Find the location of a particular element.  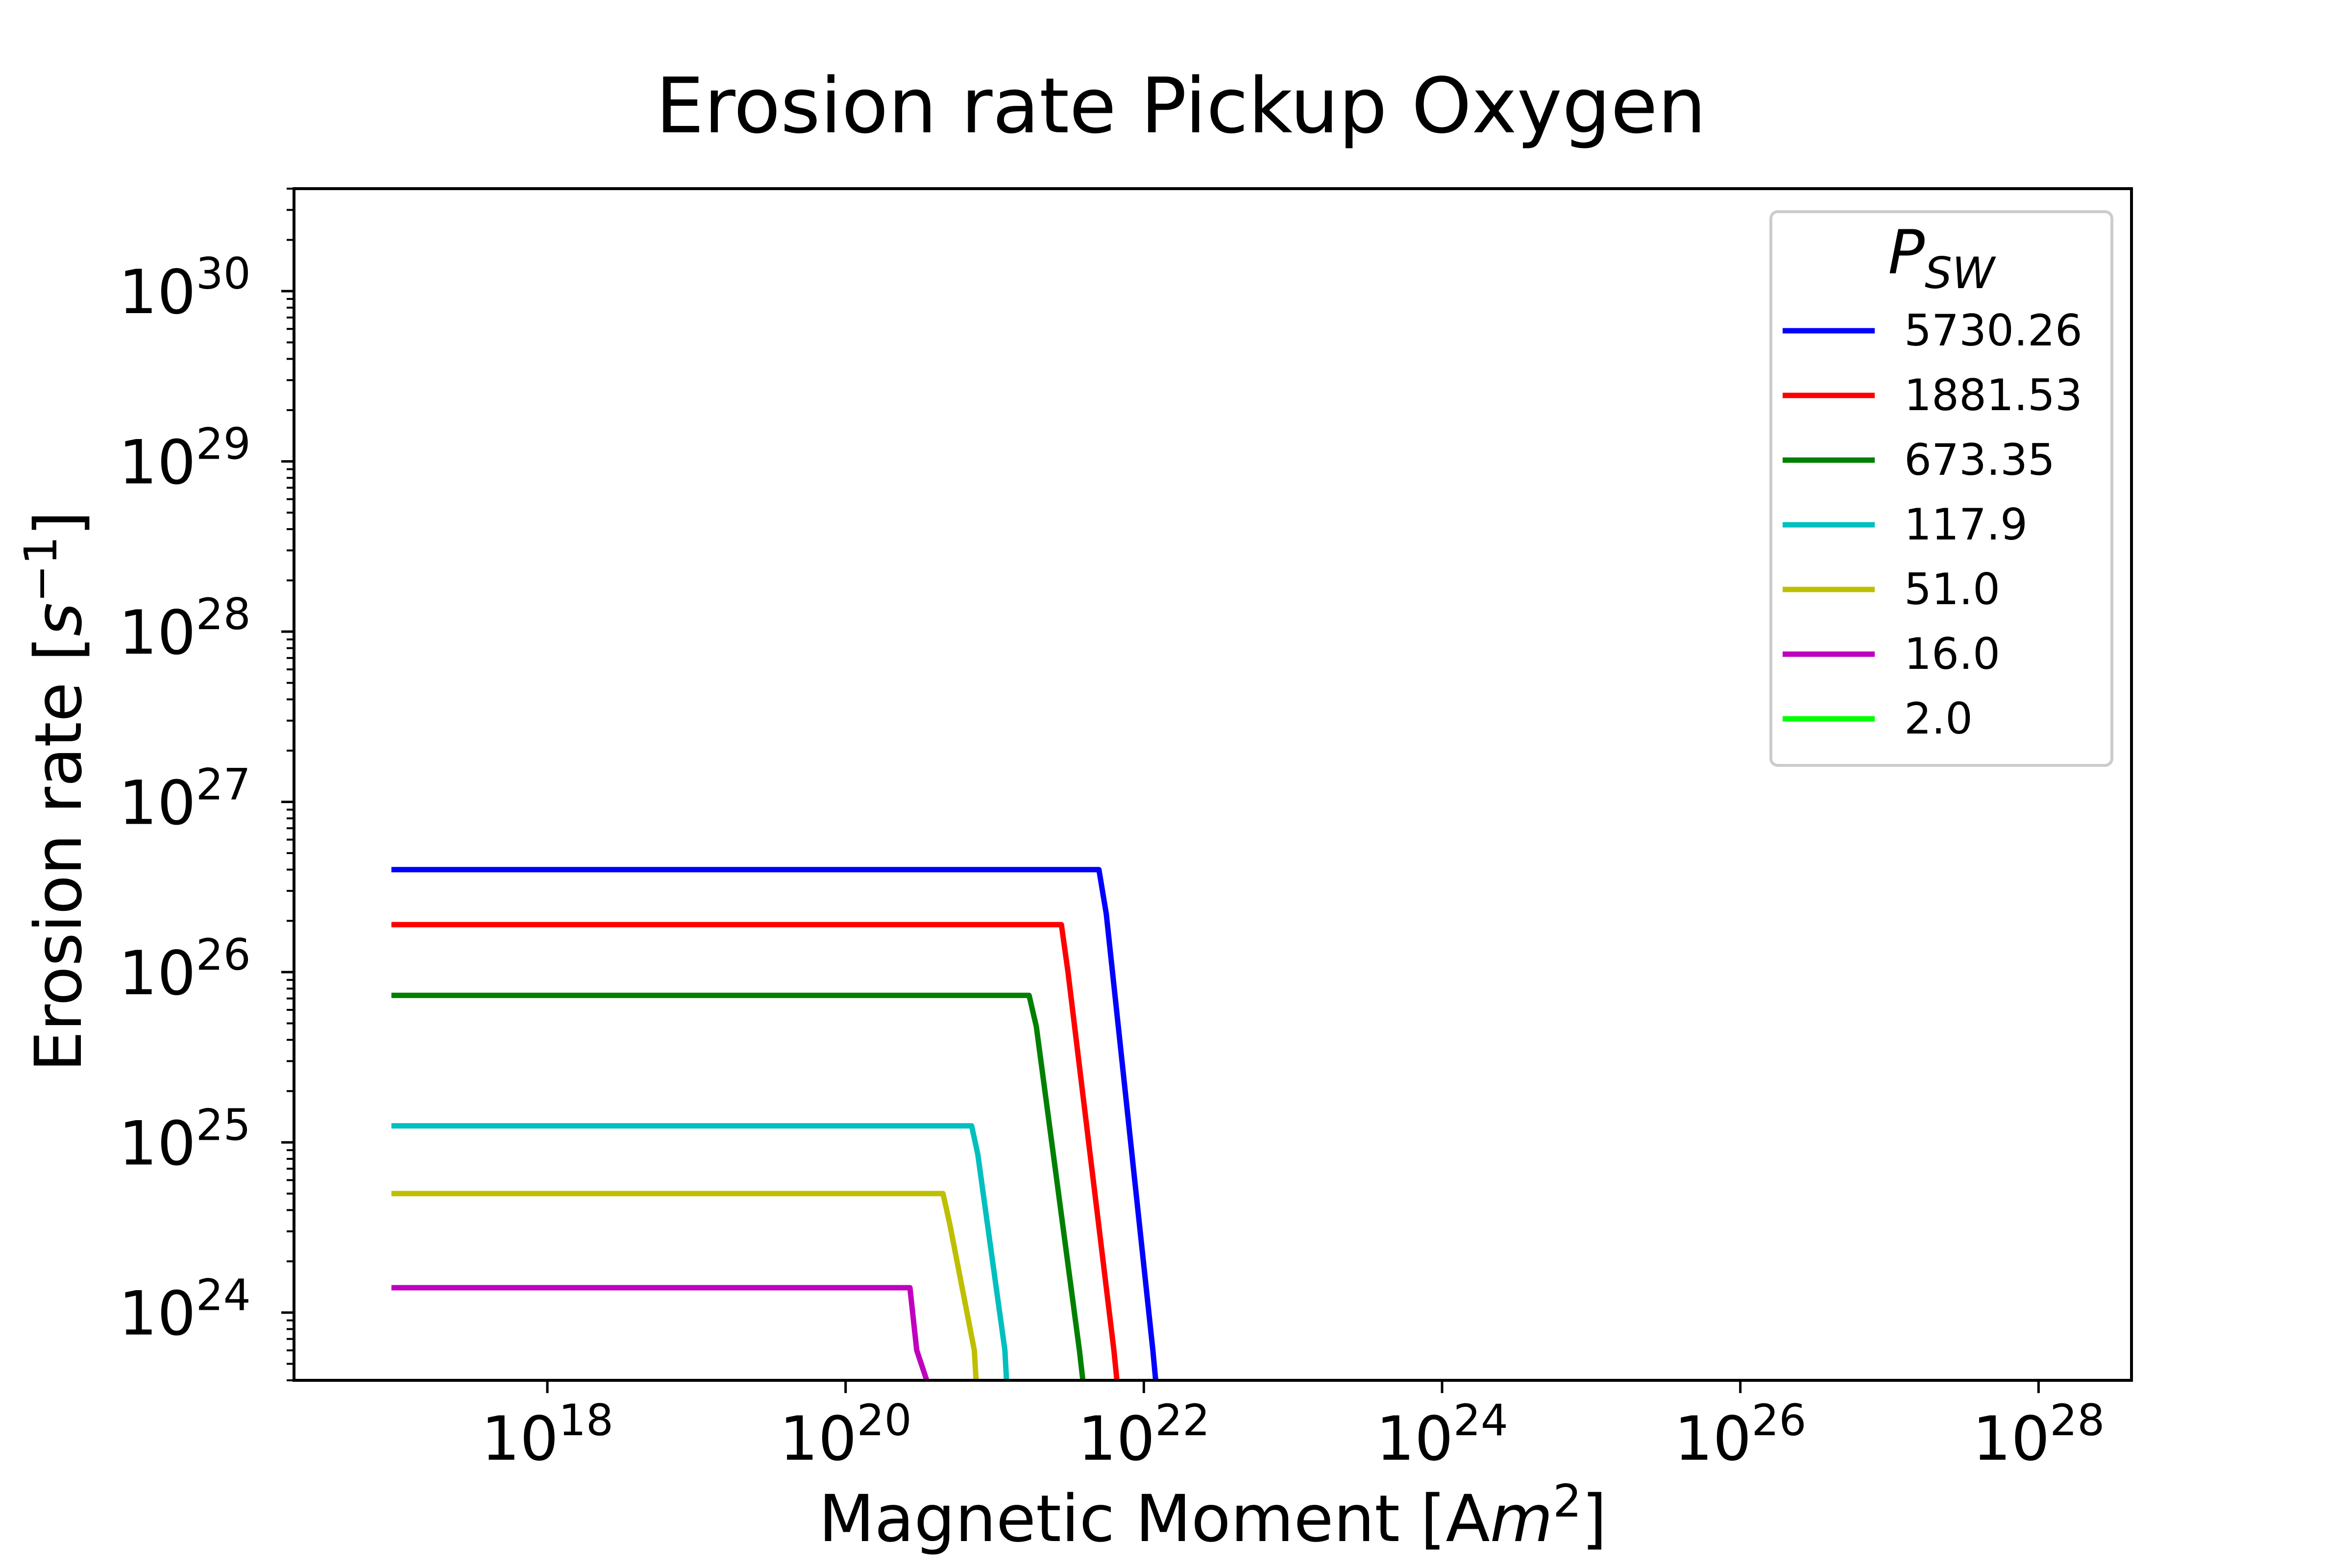

legend-title: PSW is located at coordinates (1942, 258).